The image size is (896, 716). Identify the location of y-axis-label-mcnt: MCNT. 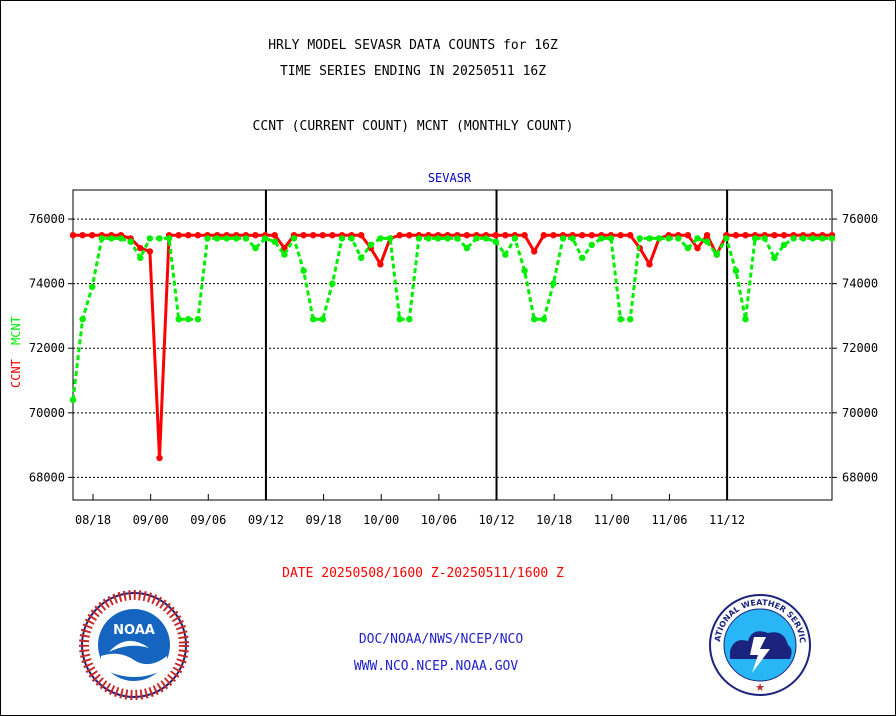
(16, 330).